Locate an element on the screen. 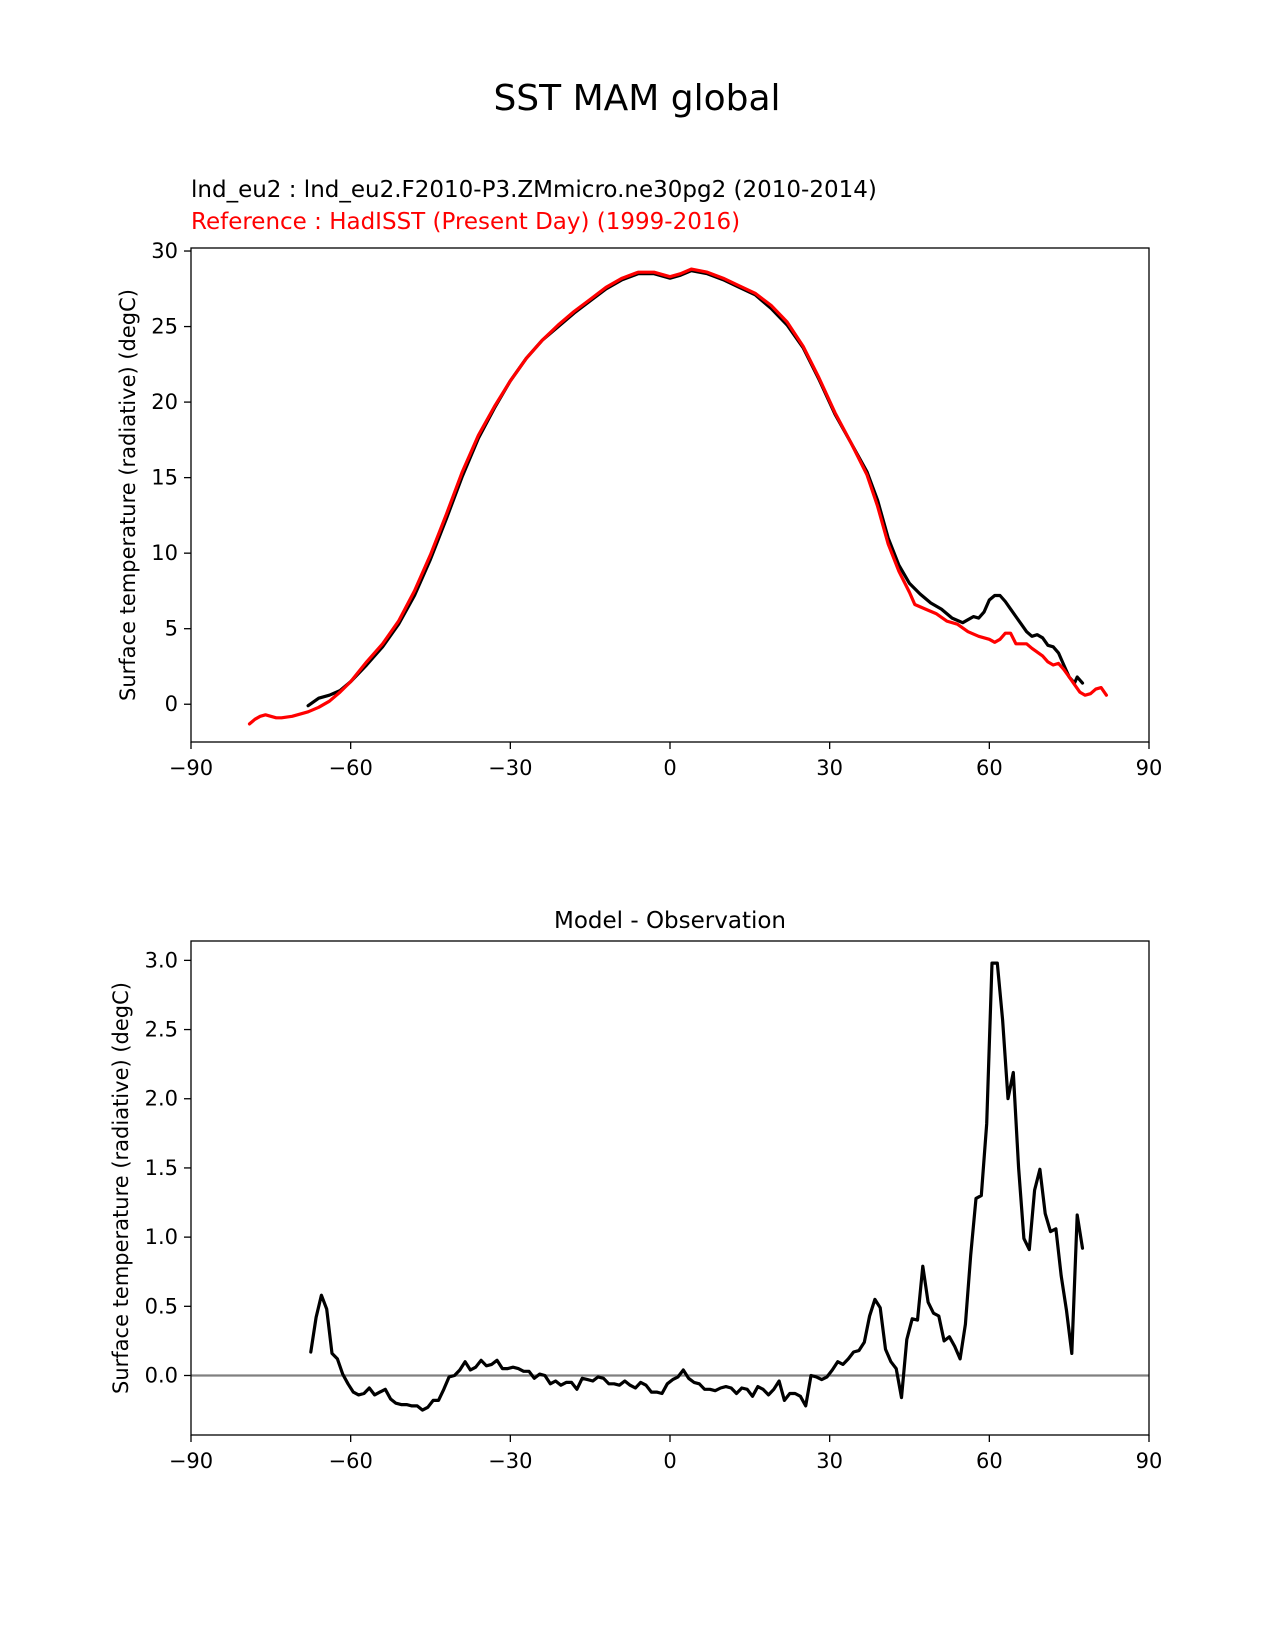 The height and width of the screenshot is (1650, 1275). y-tick-label: 5 is located at coordinates (171, 629).